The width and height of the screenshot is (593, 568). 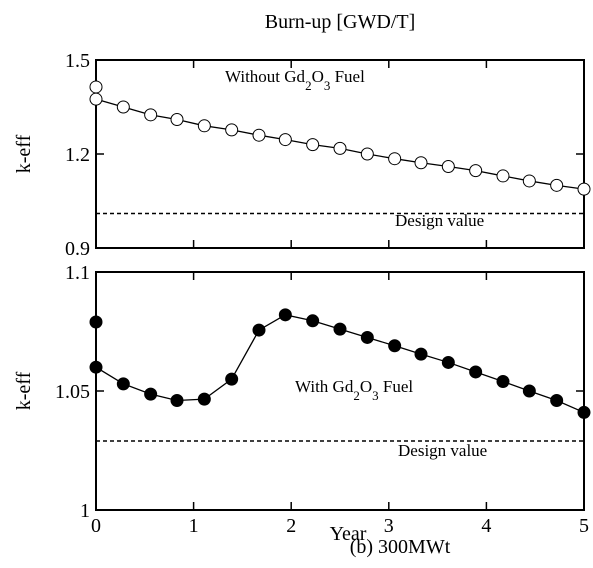 I want to click on x2-axis-label: Burn-up [GWD/T], so click(x=340, y=22).